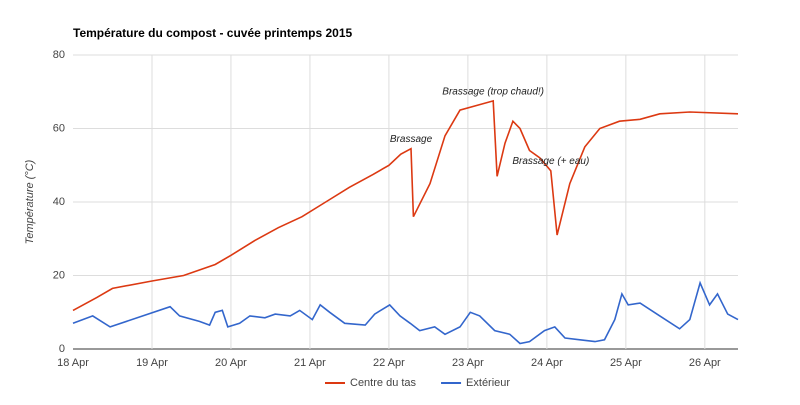 This screenshot has height=405, width=800. What do you see at coordinates (59, 202) in the screenshot?
I see `y-tick-label: 40` at bounding box center [59, 202].